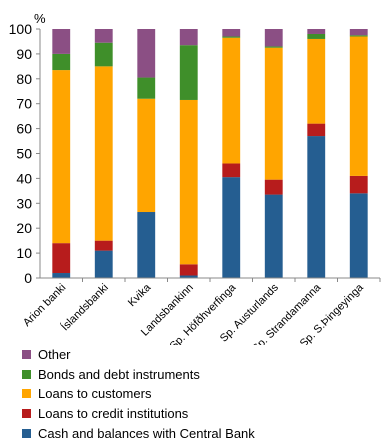 This screenshot has width=389, height=443. What do you see at coordinates (24, 54) in the screenshot?
I see `y-tick-label: 90` at bounding box center [24, 54].